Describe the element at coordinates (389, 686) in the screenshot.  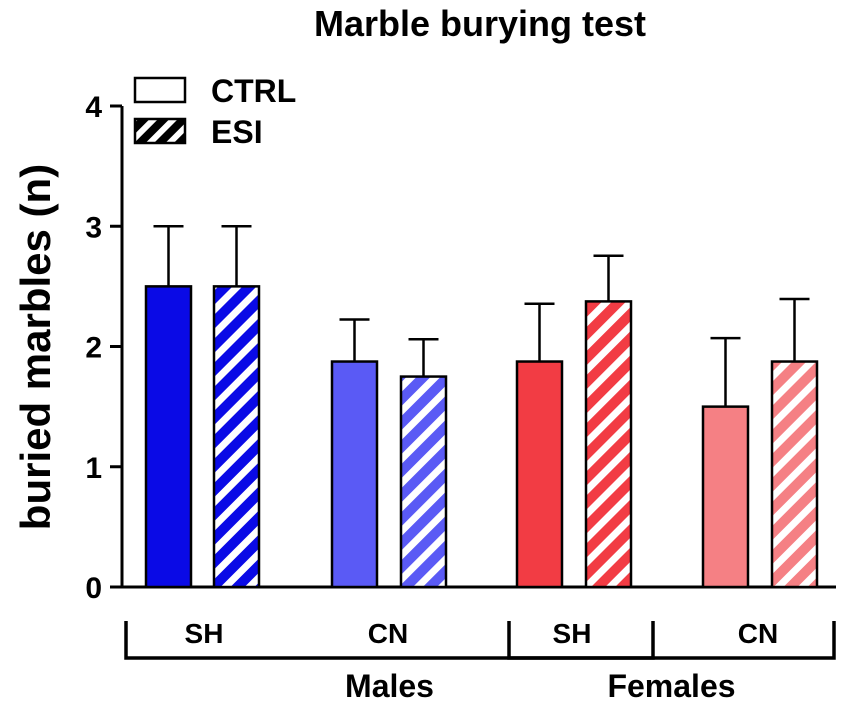
I see `group-label: Males` at that location.